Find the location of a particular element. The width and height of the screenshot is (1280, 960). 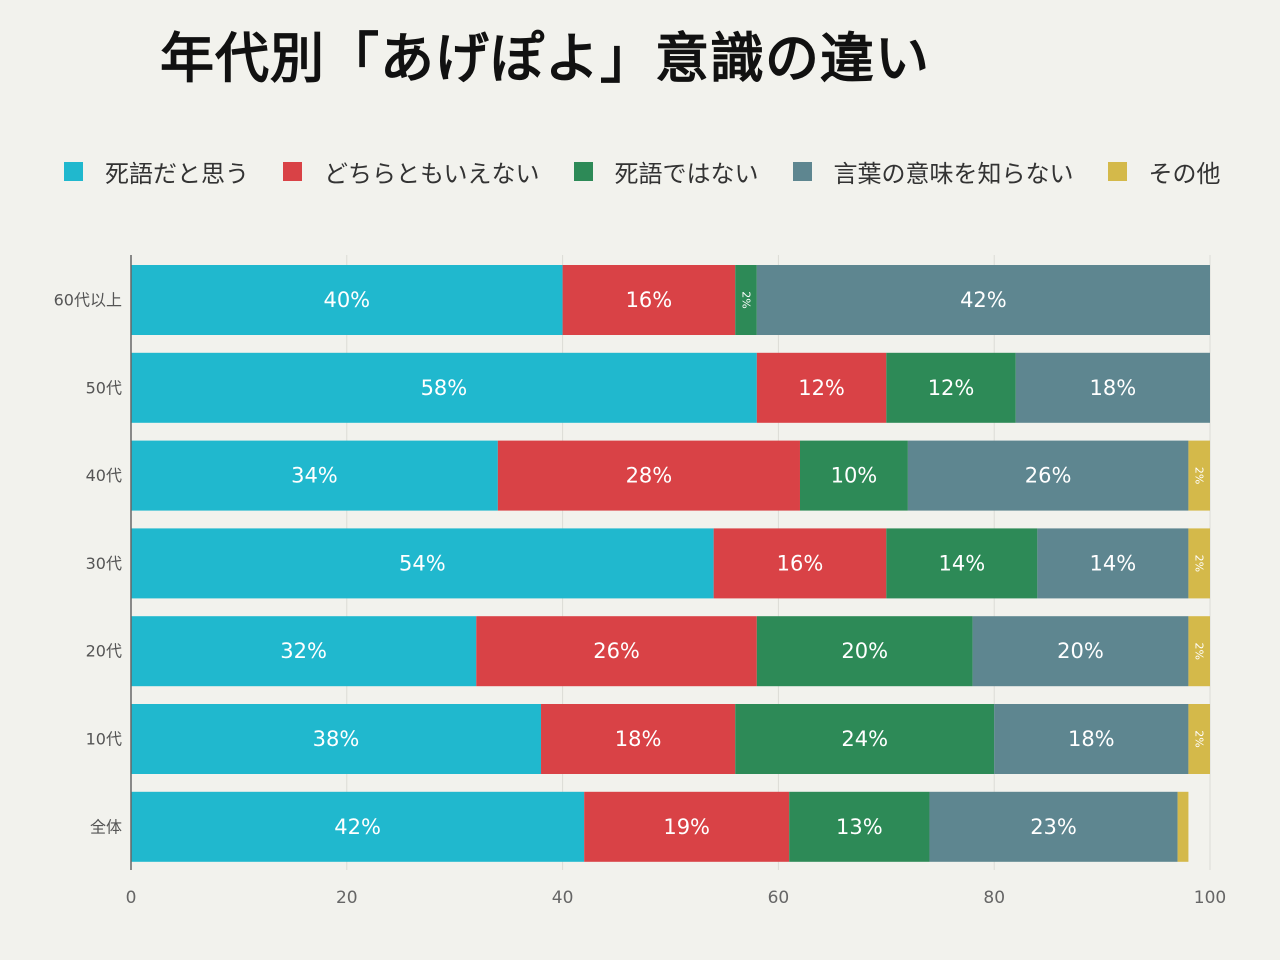

x-tick-label: 20 is located at coordinates (347, 898).